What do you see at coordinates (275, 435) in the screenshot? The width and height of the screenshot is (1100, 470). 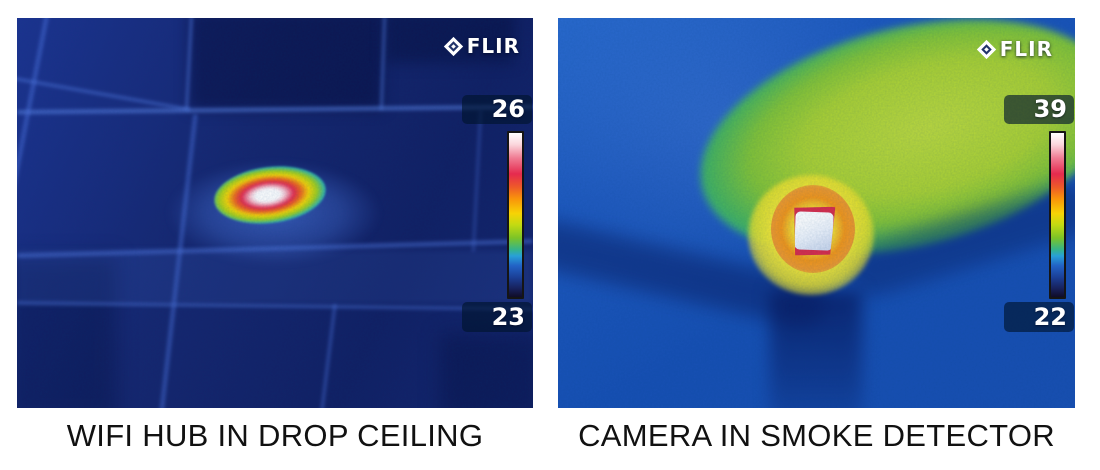 I see `caption-wifi-hub: WIFI HUB IN DROP CEILING` at bounding box center [275, 435].